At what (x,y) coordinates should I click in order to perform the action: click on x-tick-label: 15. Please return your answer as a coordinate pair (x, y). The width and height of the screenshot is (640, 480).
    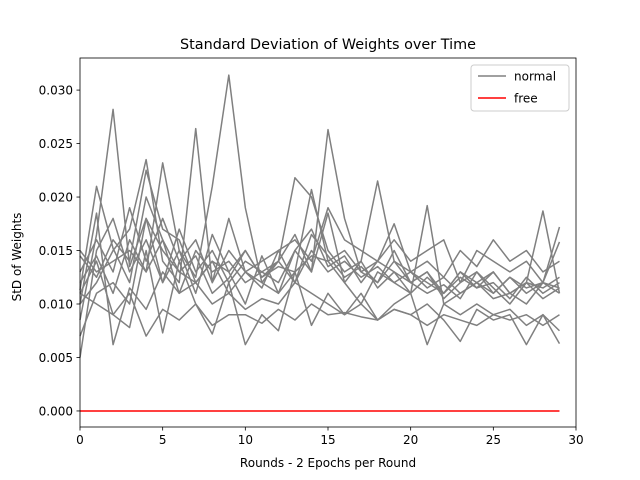
    Looking at the image, I should click on (327, 440).